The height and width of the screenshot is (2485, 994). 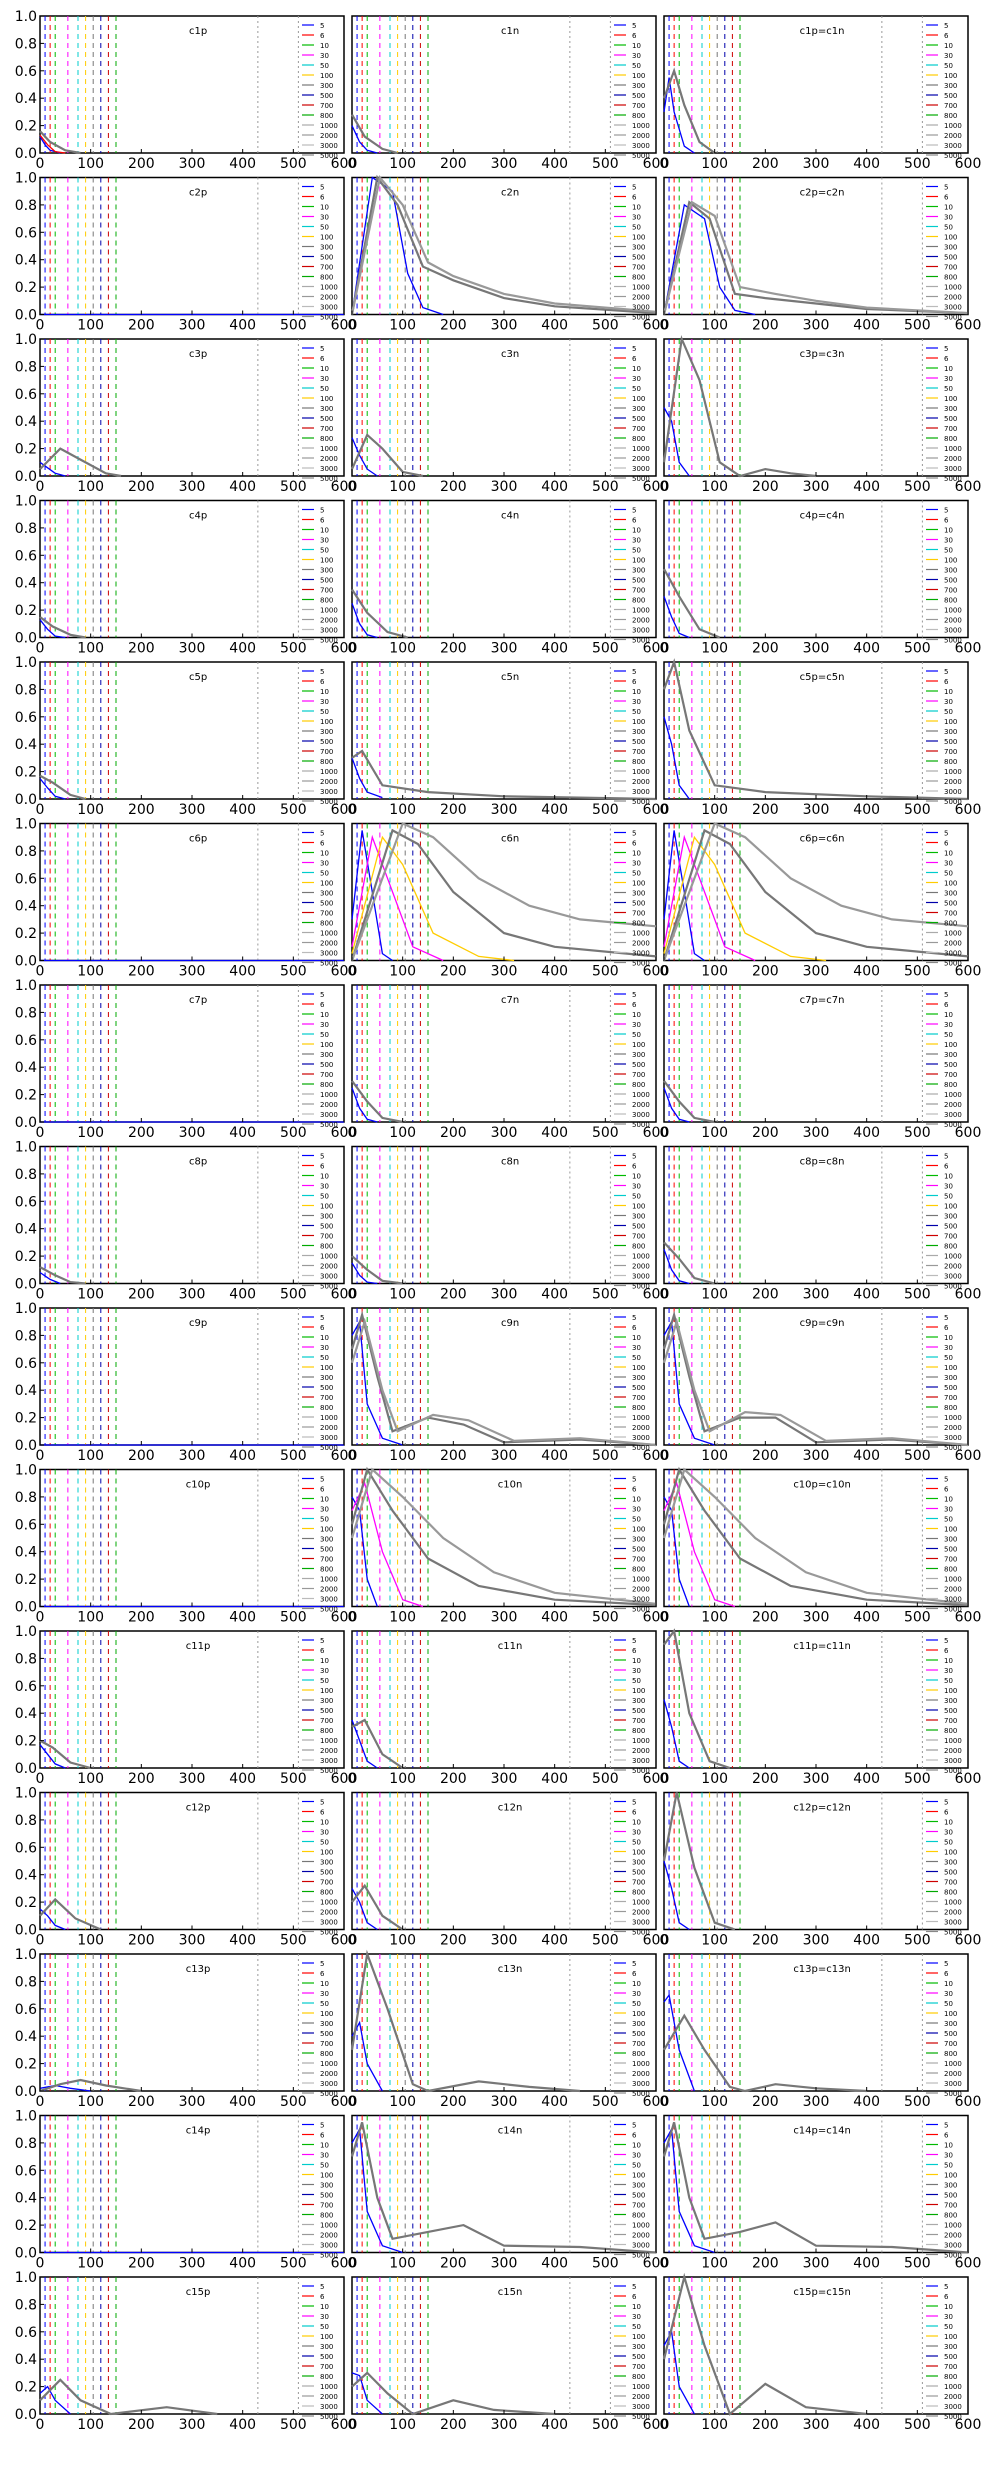 What do you see at coordinates (510, 1646) in the screenshot?
I see `plot-title: c11n` at bounding box center [510, 1646].